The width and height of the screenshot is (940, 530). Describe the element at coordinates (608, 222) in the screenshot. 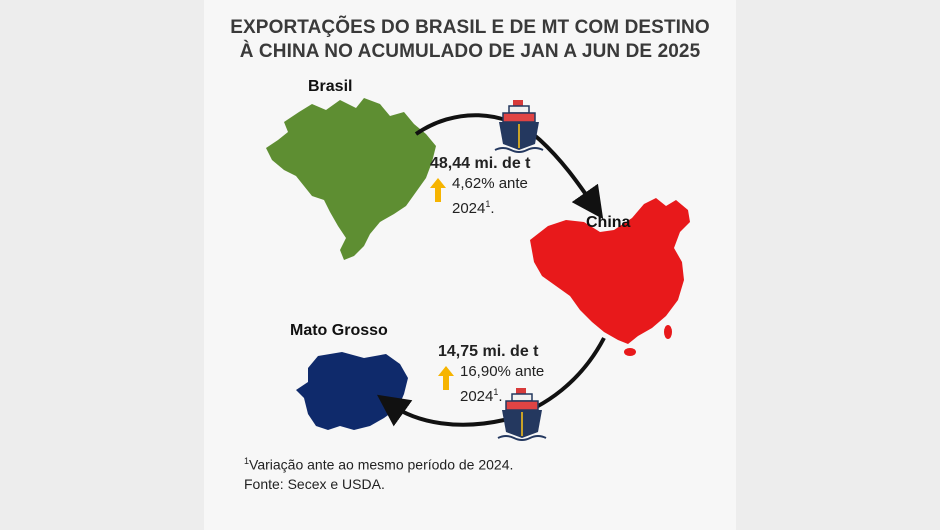

I see `china-label: China` at that location.